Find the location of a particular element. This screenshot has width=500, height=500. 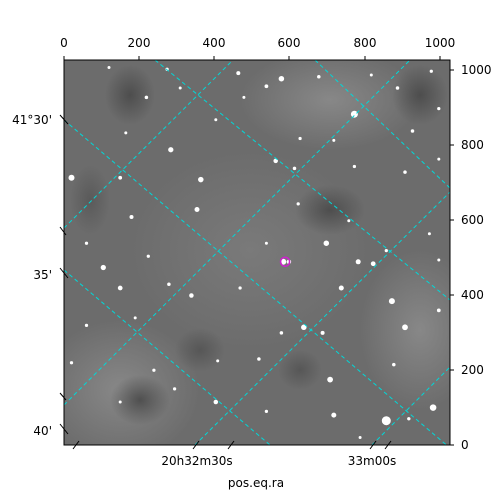

dec-axis: 41°30' 35' 40' is located at coordinates (40, 275).